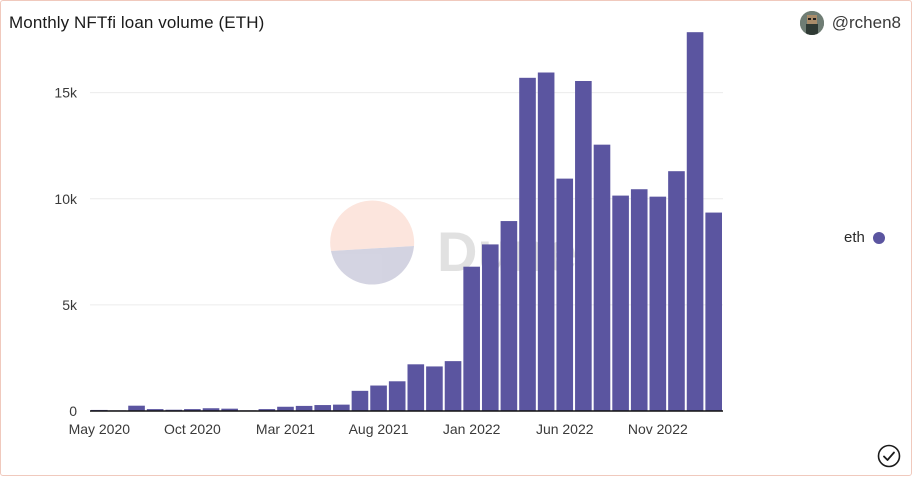  I want to click on x-tick-label: Jun 2022, so click(565, 429).